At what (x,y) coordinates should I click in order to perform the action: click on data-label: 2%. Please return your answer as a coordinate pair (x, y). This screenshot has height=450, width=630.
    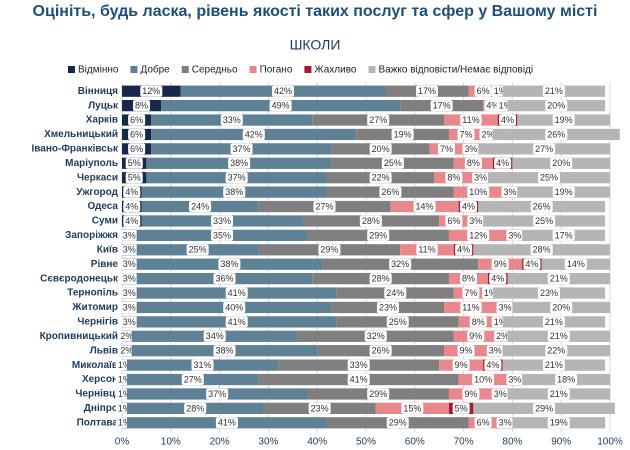
    Looking at the image, I should click on (502, 336).